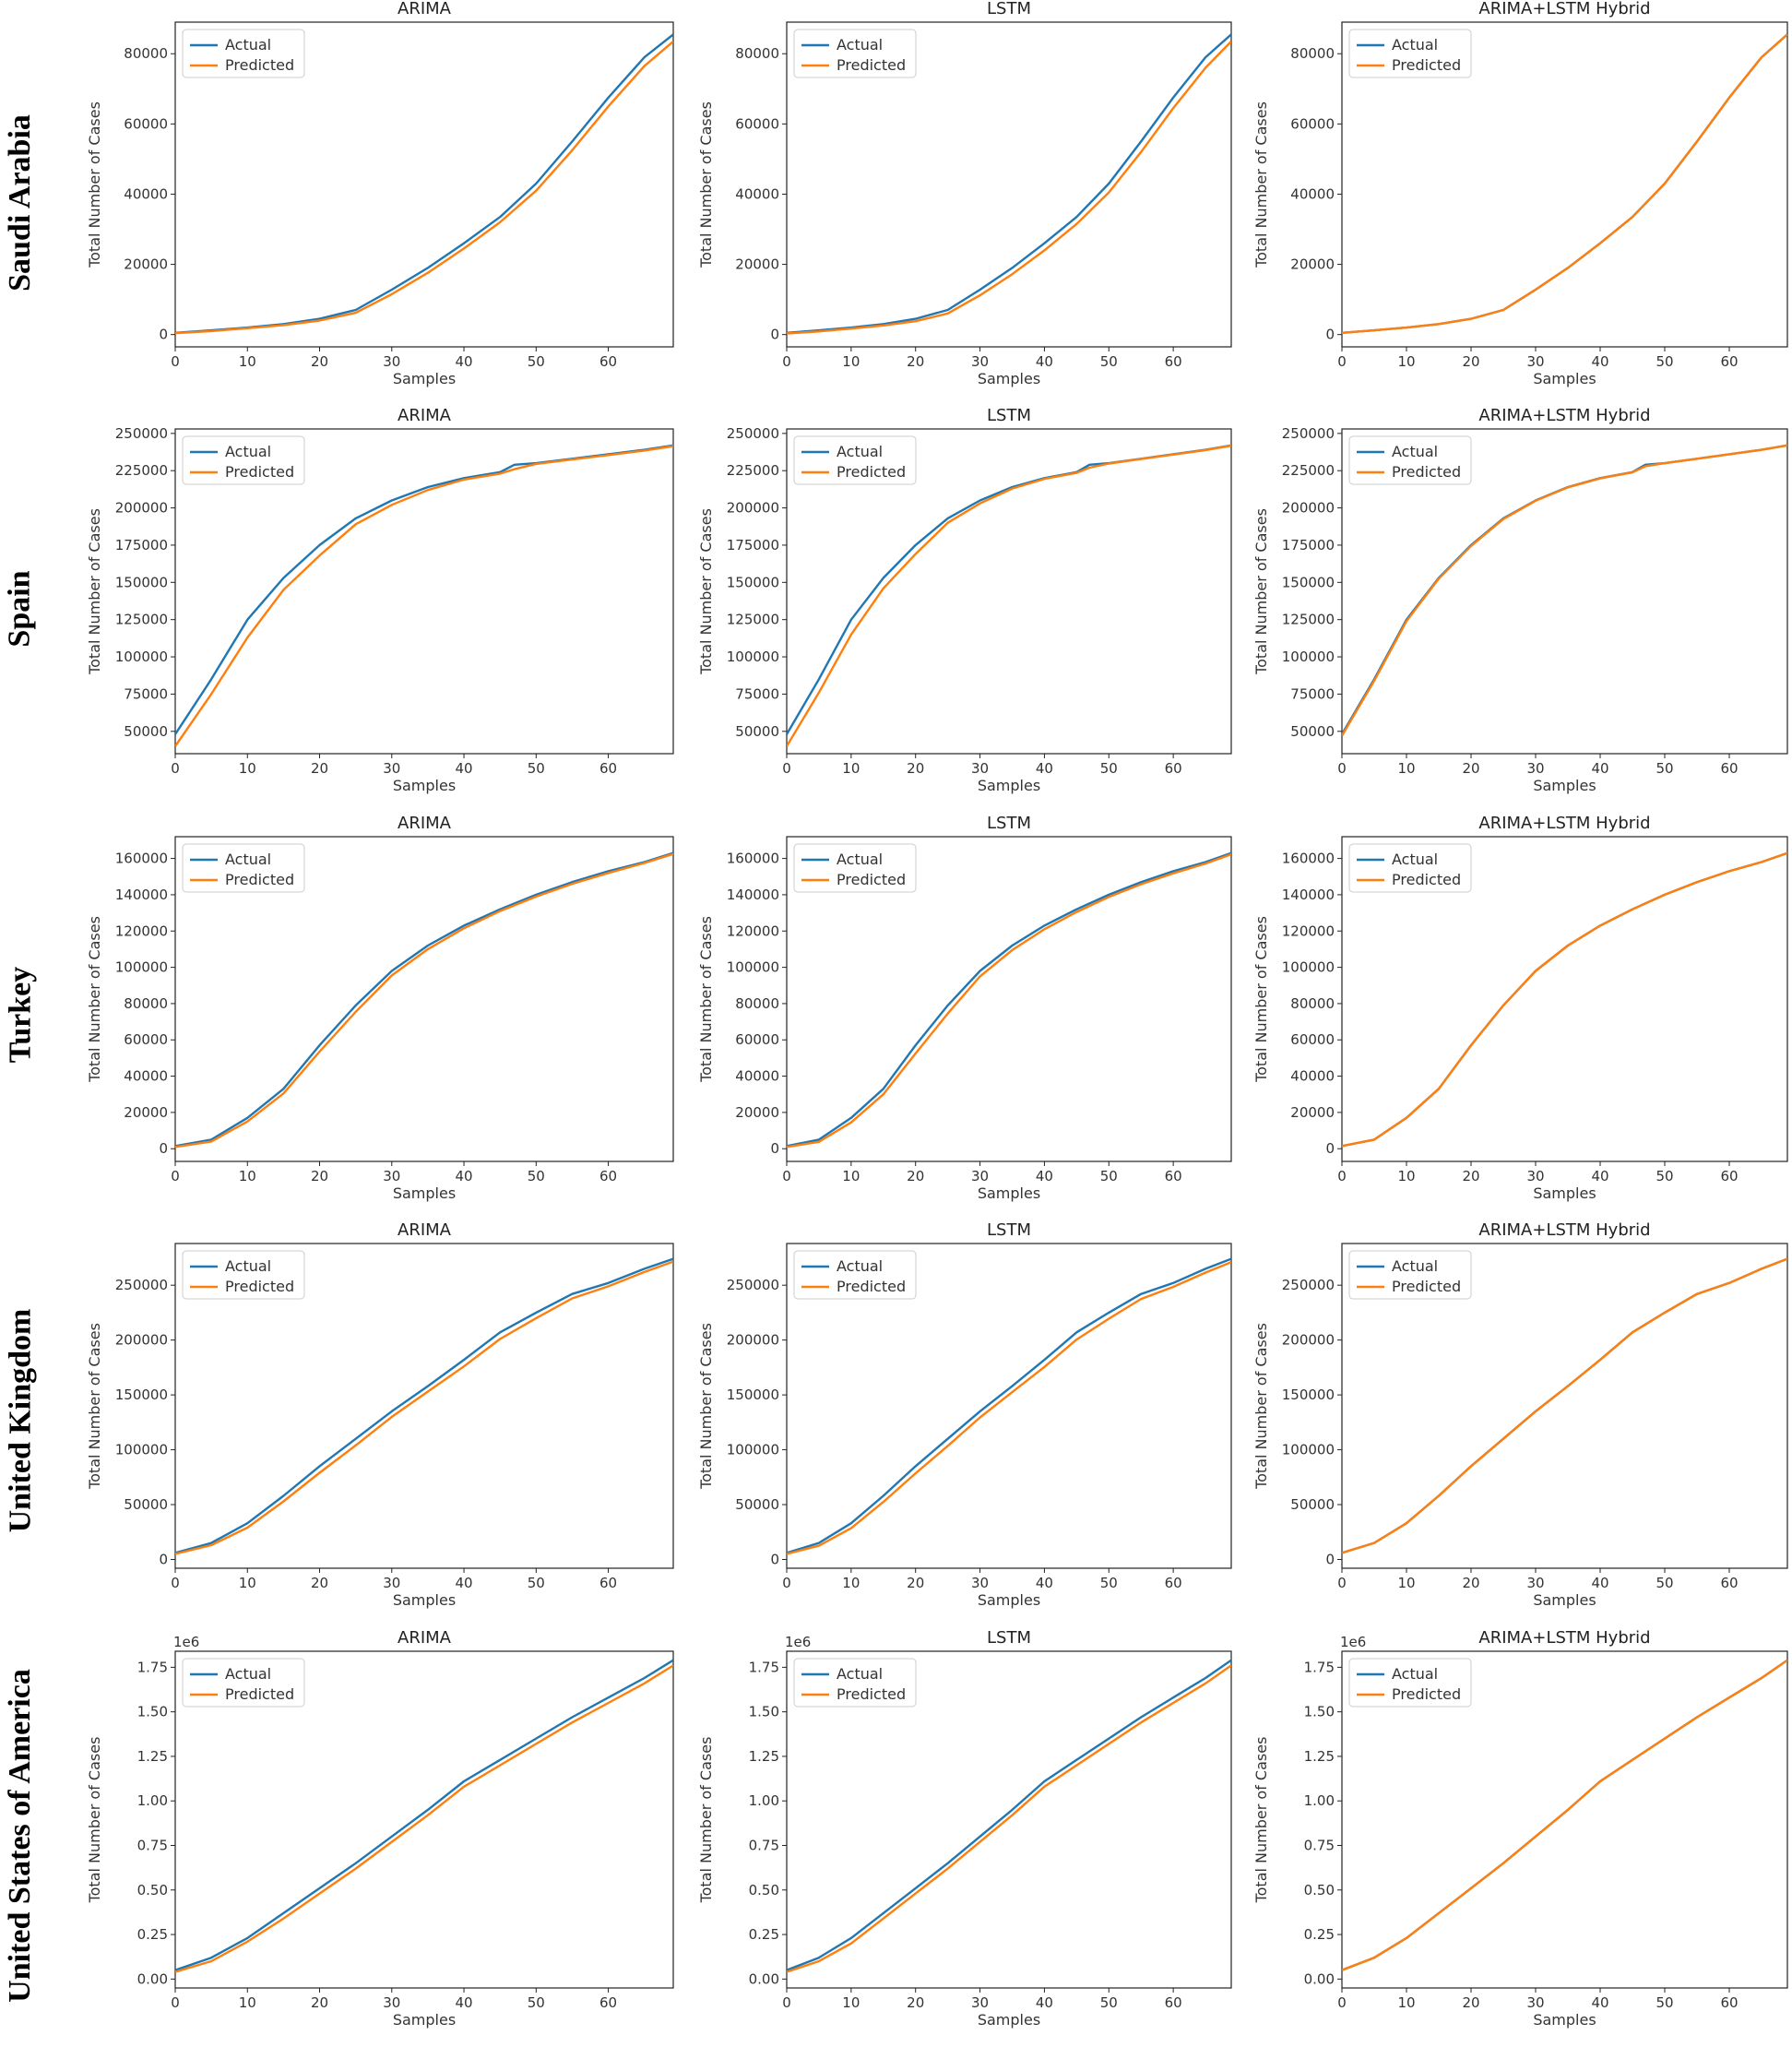 The height and width of the screenshot is (2047, 1792). I want to click on x-tick-label: 20, so click(319, 362).